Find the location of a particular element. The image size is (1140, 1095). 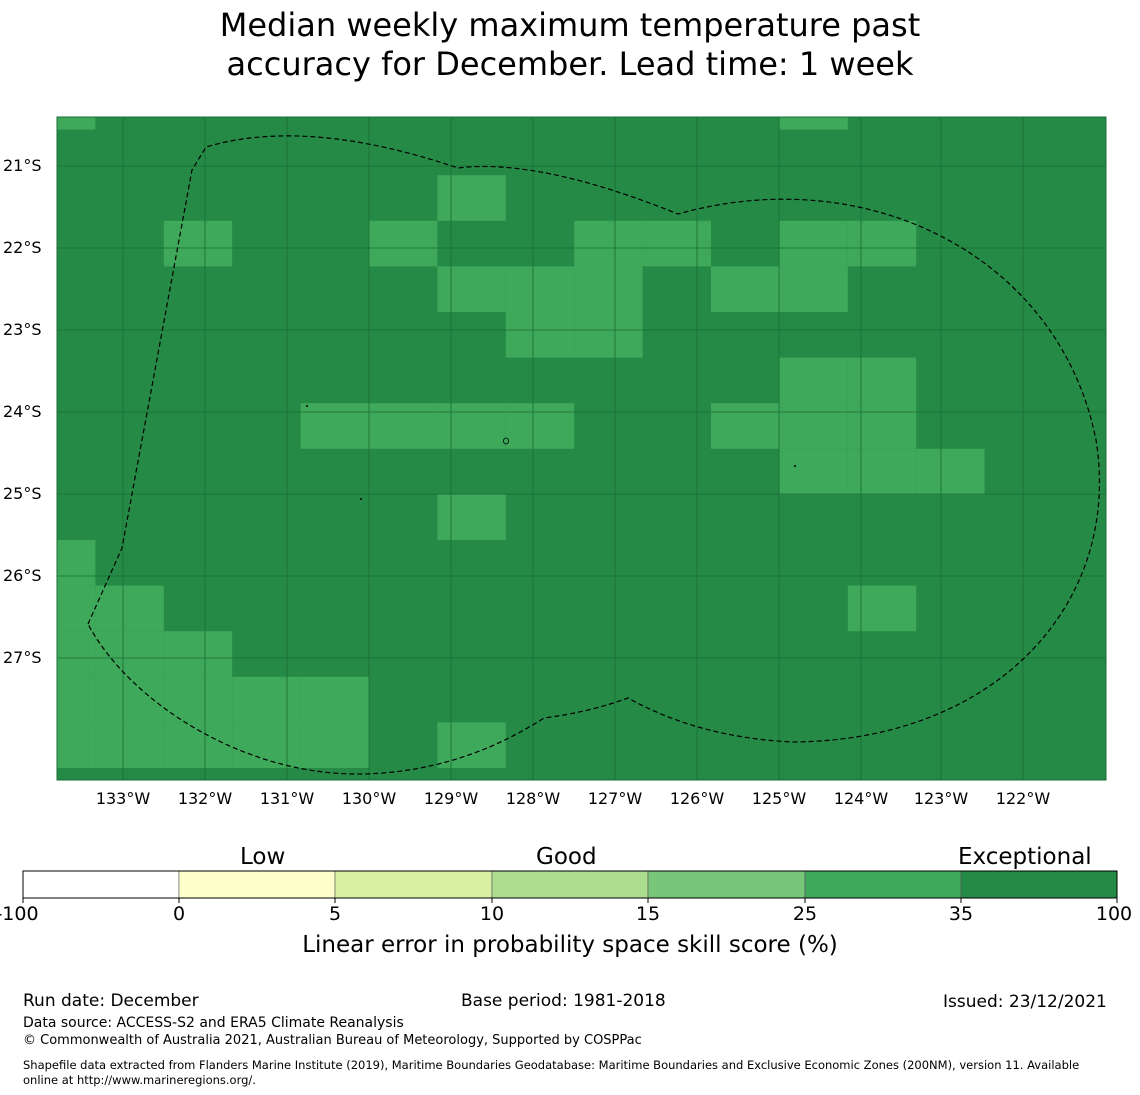

longitude-label: 126°W is located at coordinates (697, 798).